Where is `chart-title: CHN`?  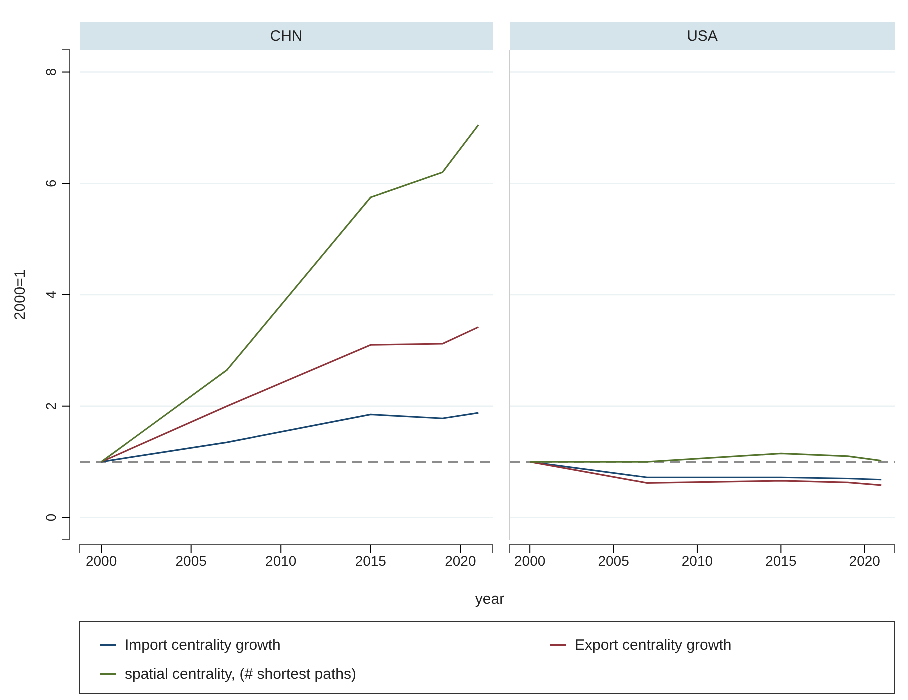 chart-title: CHN is located at coordinates (286, 36).